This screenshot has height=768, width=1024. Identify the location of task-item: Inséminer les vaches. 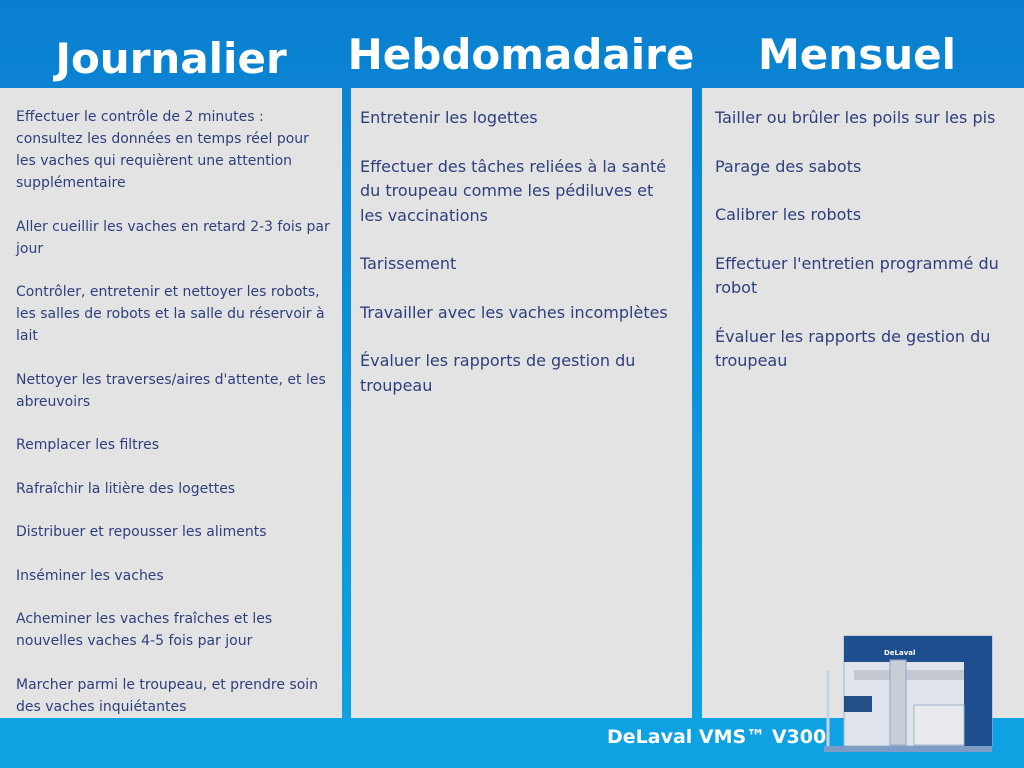
(90, 575).